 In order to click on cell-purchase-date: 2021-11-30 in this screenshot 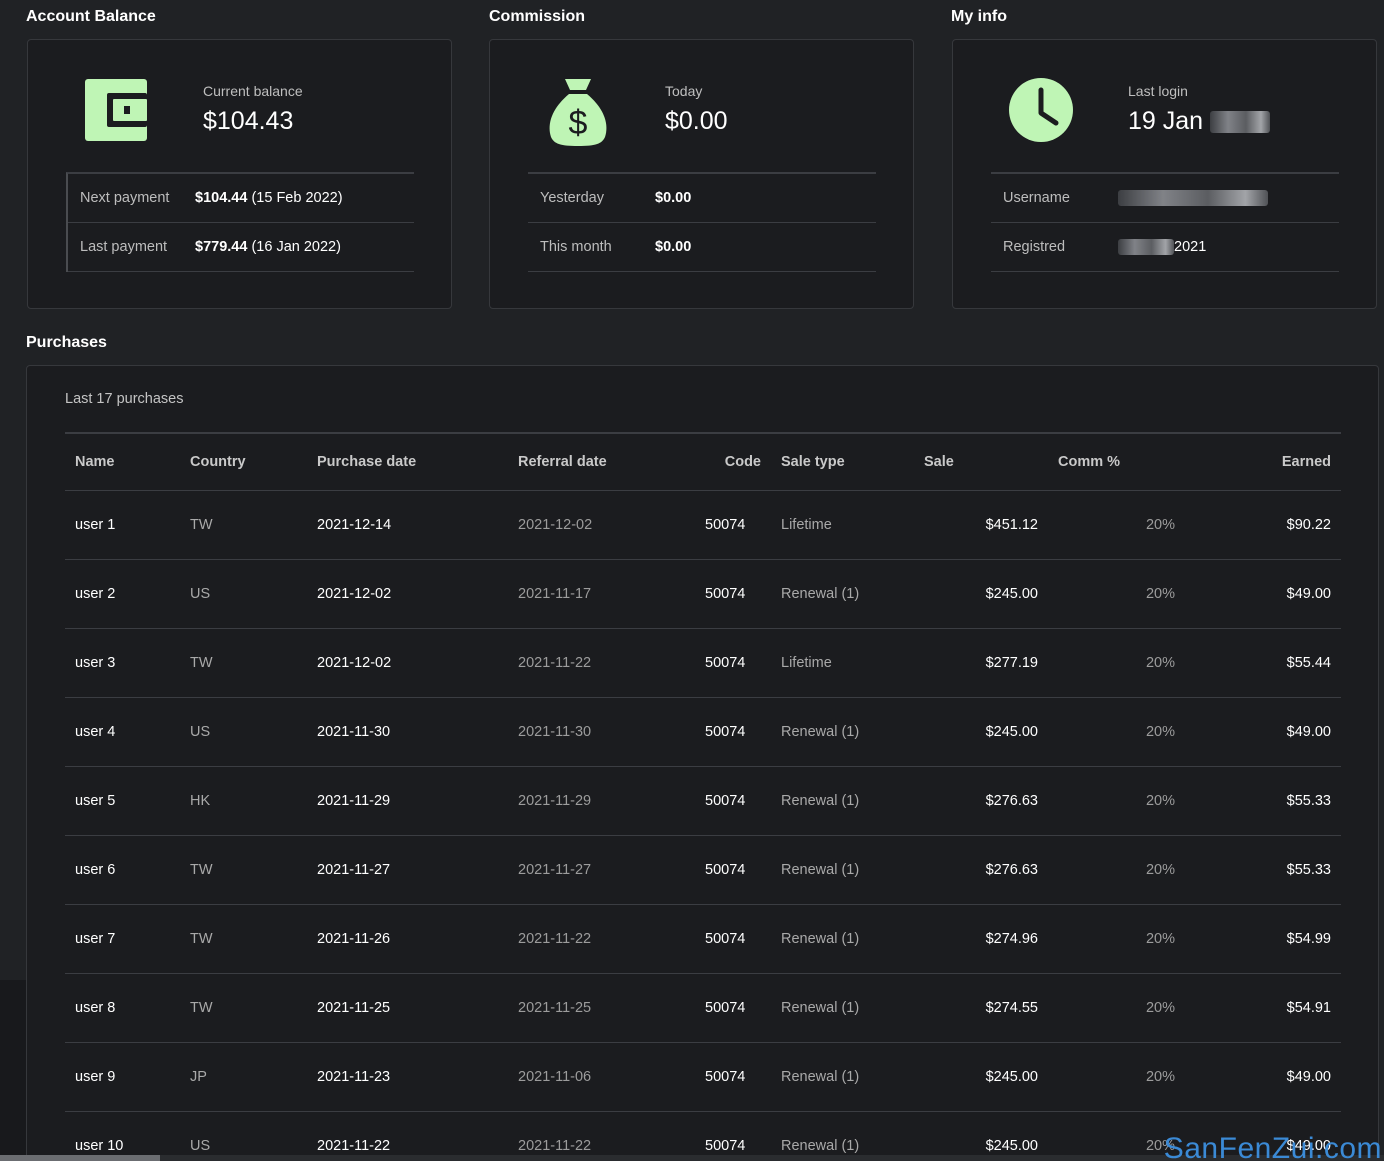, I will do `click(354, 731)`.